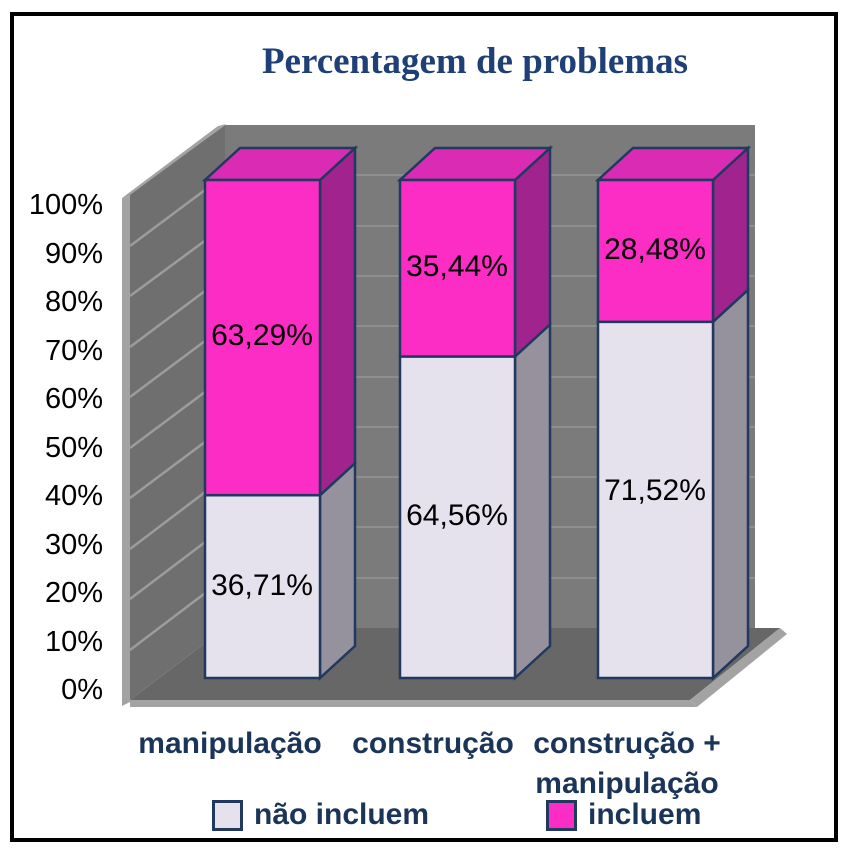 This screenshot has height=852, width=850. I want to click on category-label-manipulacao: manipulação, so click(230, 743).